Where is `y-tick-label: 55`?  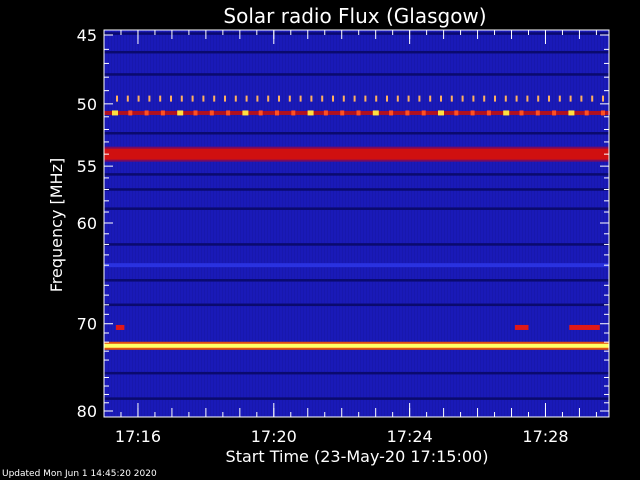
y-tick-label: 55 is located at coordinates (87, 166).